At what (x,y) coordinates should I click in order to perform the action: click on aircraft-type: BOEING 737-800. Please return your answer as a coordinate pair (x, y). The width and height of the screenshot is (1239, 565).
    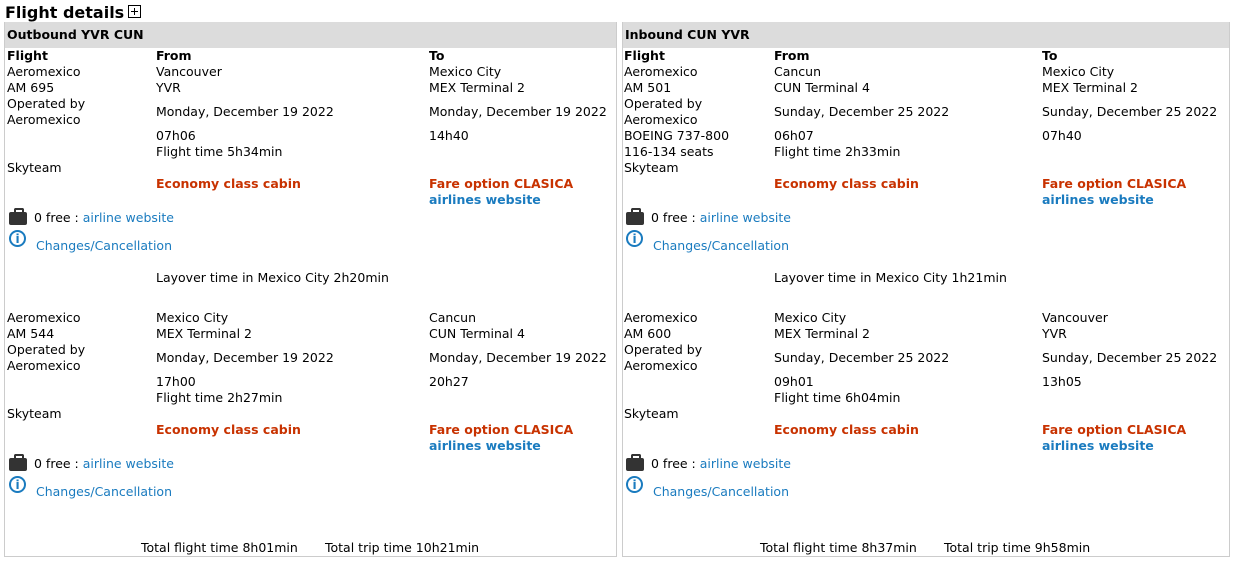
    Looking at the image, I should click on (677, 135).